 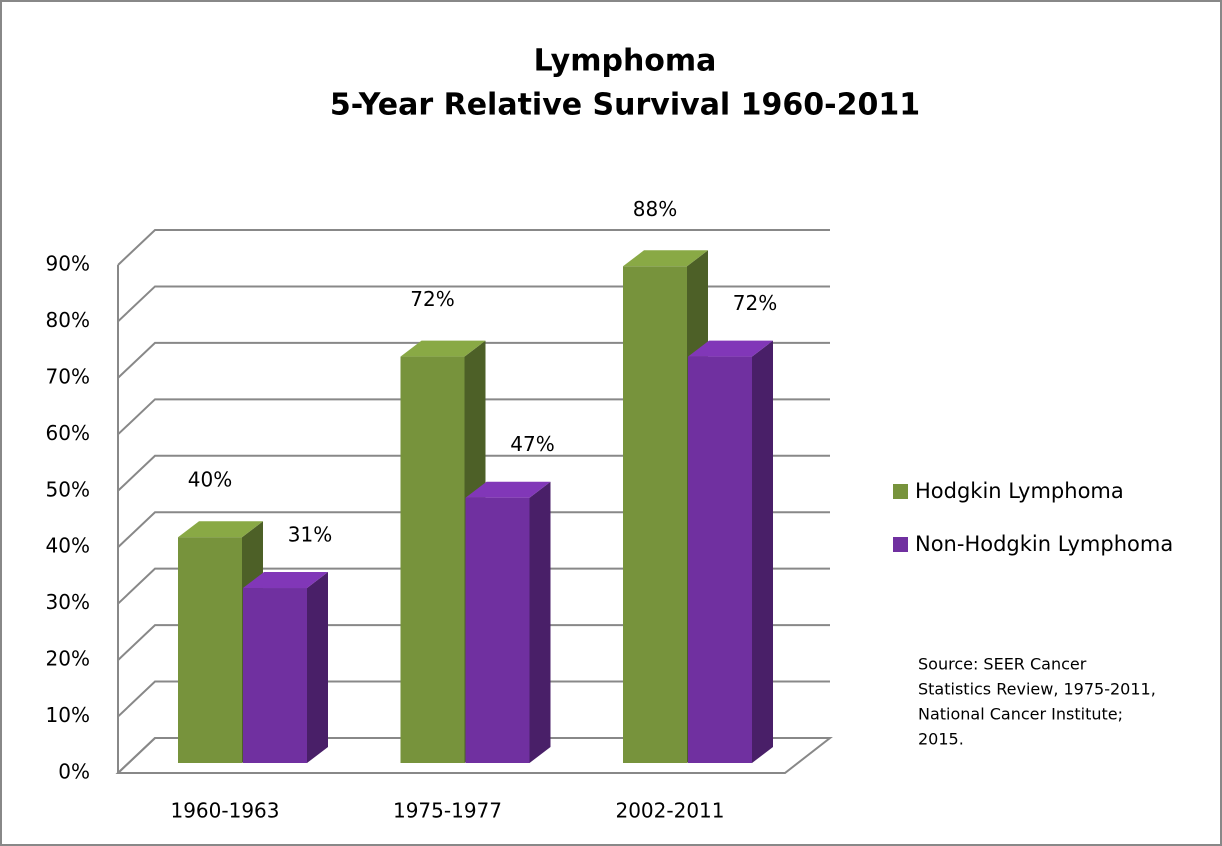 What do you see at coordinates (447, 811) in the screenshot?
I see `x-tick-label: 1975-1977` at bounding box center [447, 811].